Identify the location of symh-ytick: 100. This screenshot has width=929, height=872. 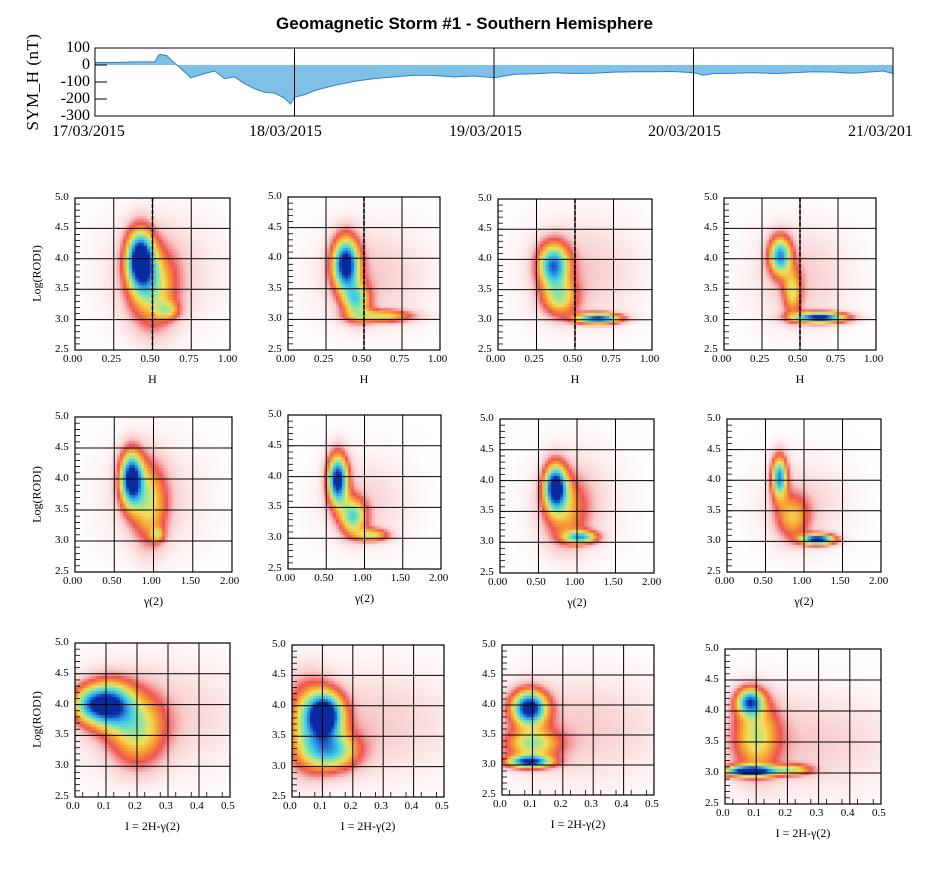
(78, 47).